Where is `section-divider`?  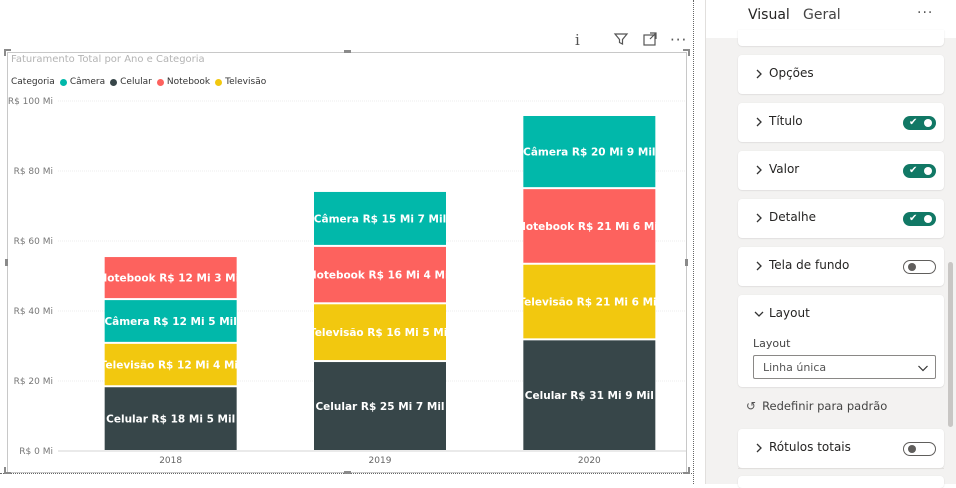
section-divider is located at coordinates (841, 468).